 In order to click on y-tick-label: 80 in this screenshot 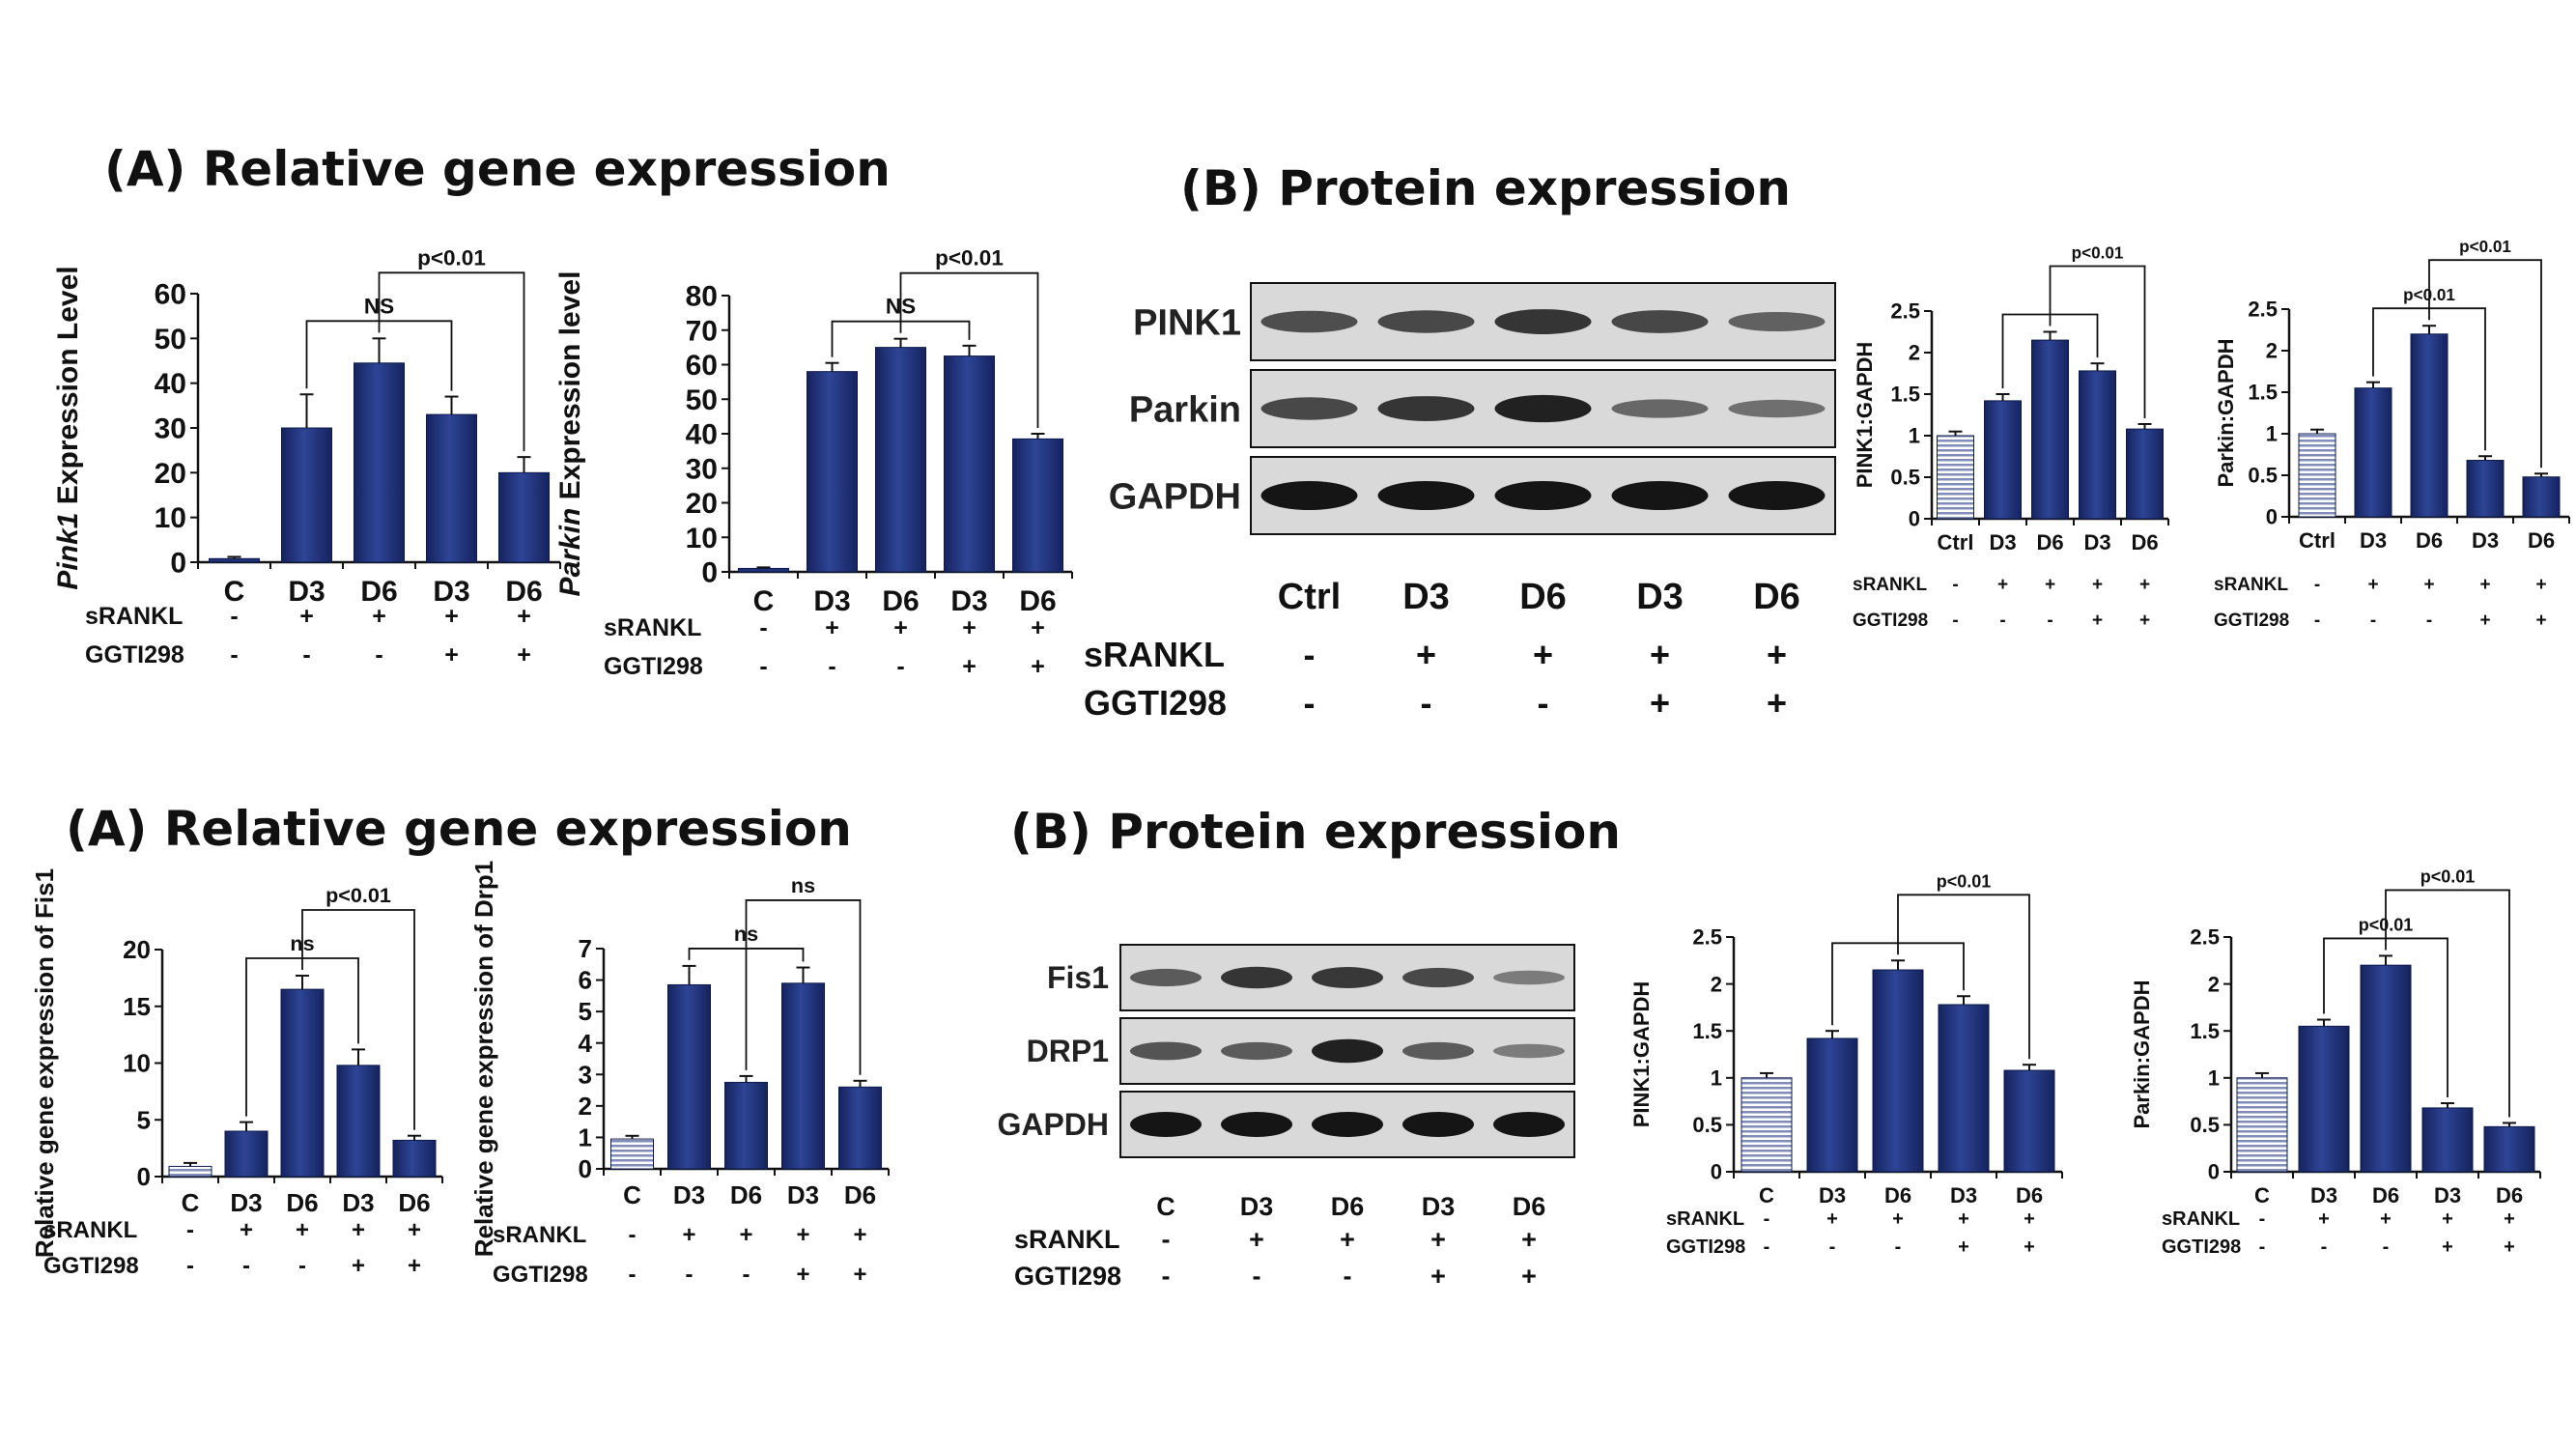, I will do `click(702, 297)`.